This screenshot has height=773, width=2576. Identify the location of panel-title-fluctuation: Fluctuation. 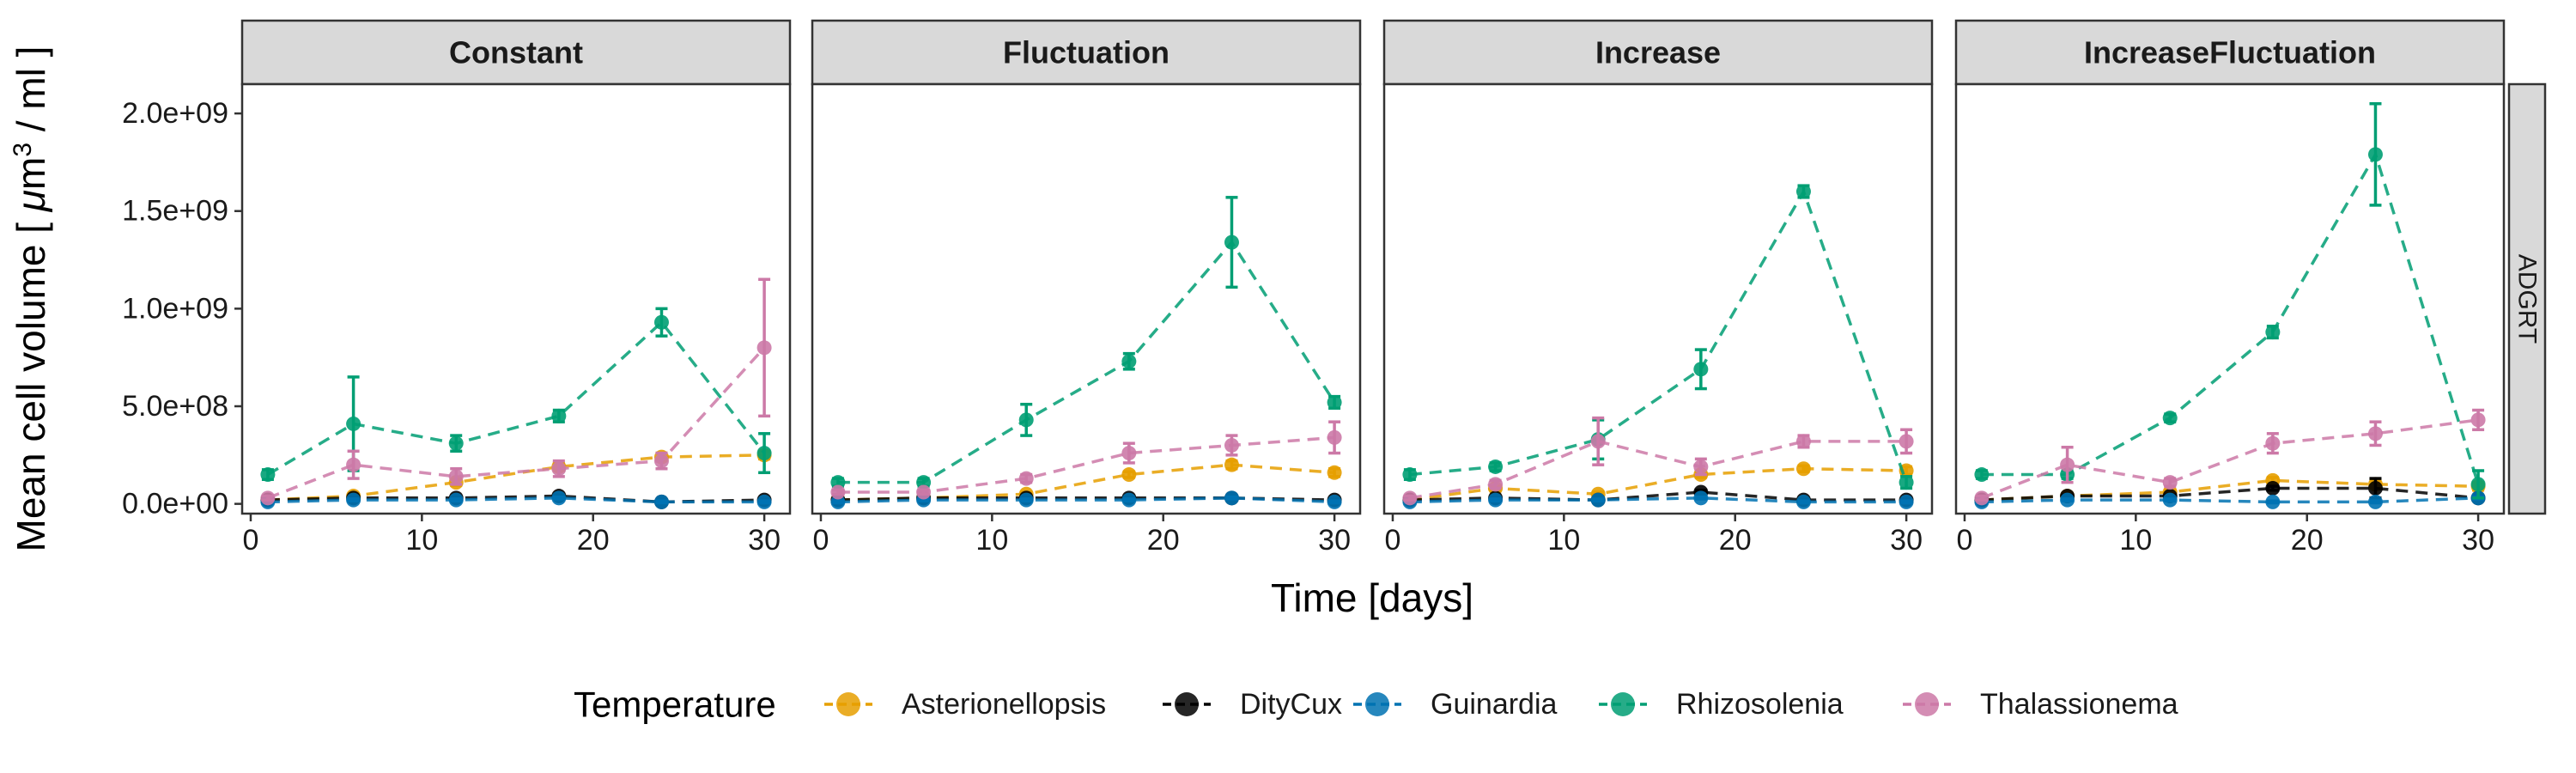
(1086, 52).